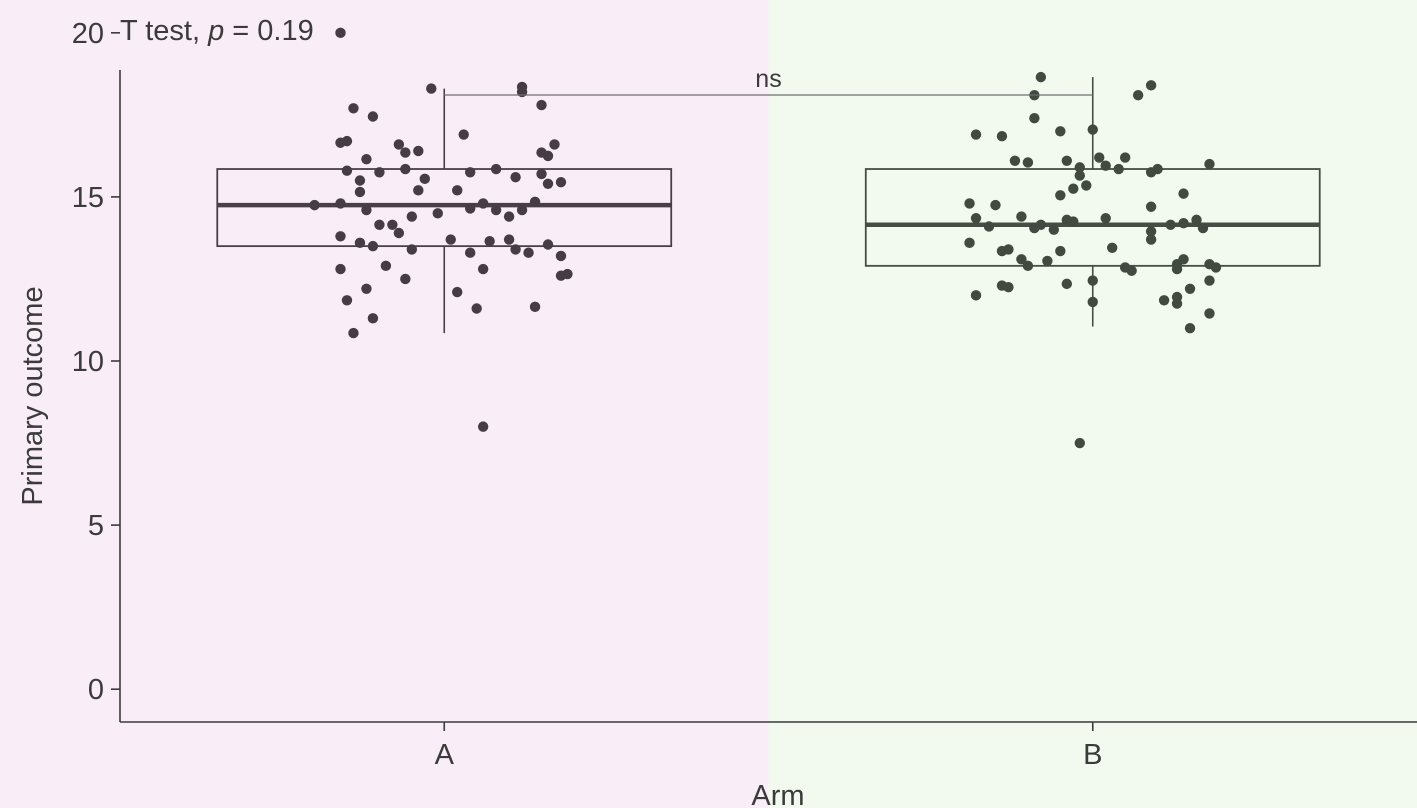 The height and width of the screenshot is (808, 1417). What do you see at coordinates (215, 31) in the screenshot?
I see `p-symbol: p` at bounding box center [215, 31].